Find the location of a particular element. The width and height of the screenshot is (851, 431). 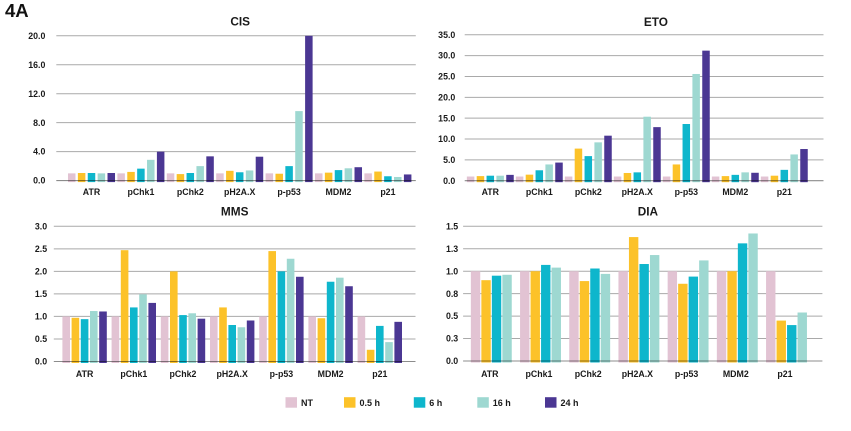

svg-text: ETO is located at coordinates (656, 22).